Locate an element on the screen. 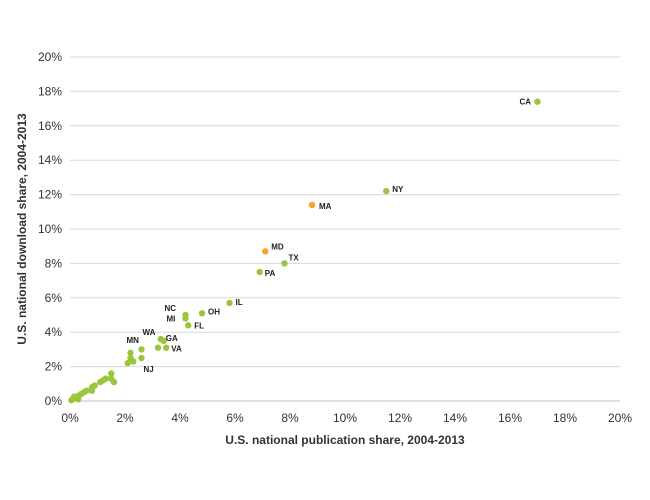  x-tick-label: 4% is located at coordinates (180, 418).